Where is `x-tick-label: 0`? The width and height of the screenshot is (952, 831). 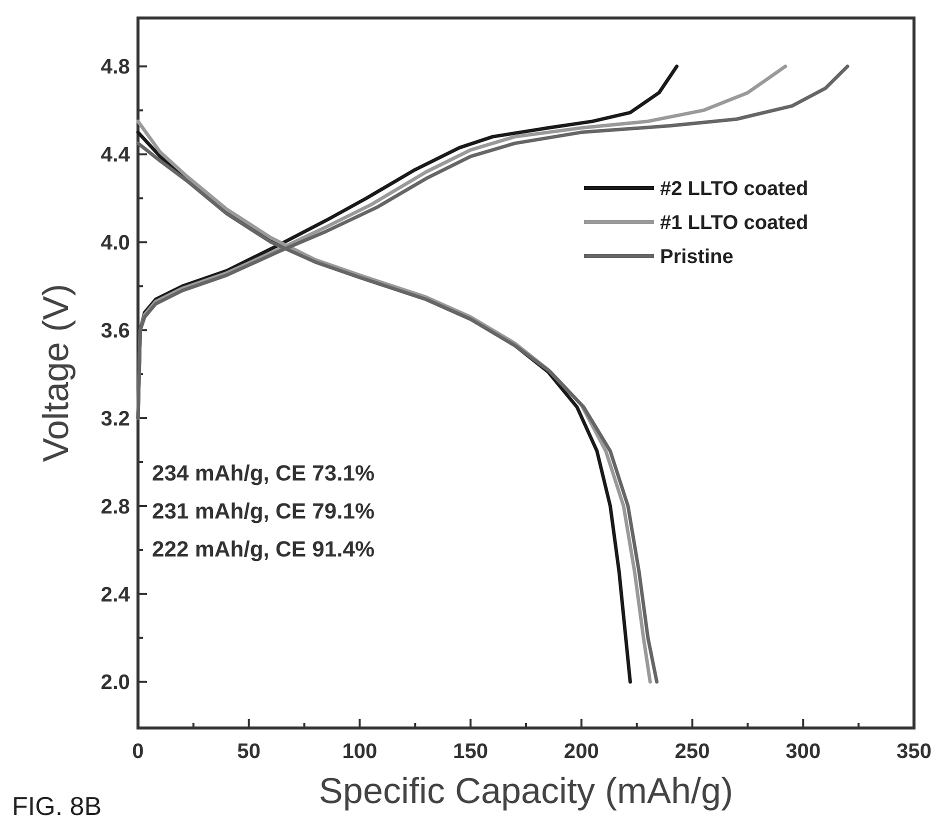 x-tick-label: 0 is located at coordinates (138, 751).